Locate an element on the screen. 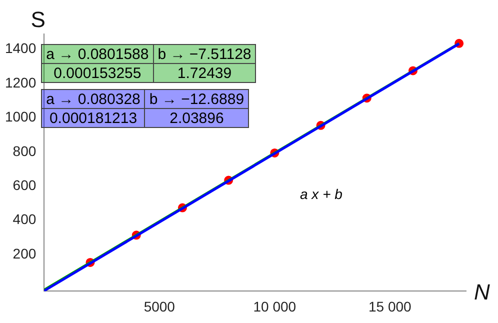 The image size is (498, 323). annotation: 1.72439 is located at coordinates (204, 73).